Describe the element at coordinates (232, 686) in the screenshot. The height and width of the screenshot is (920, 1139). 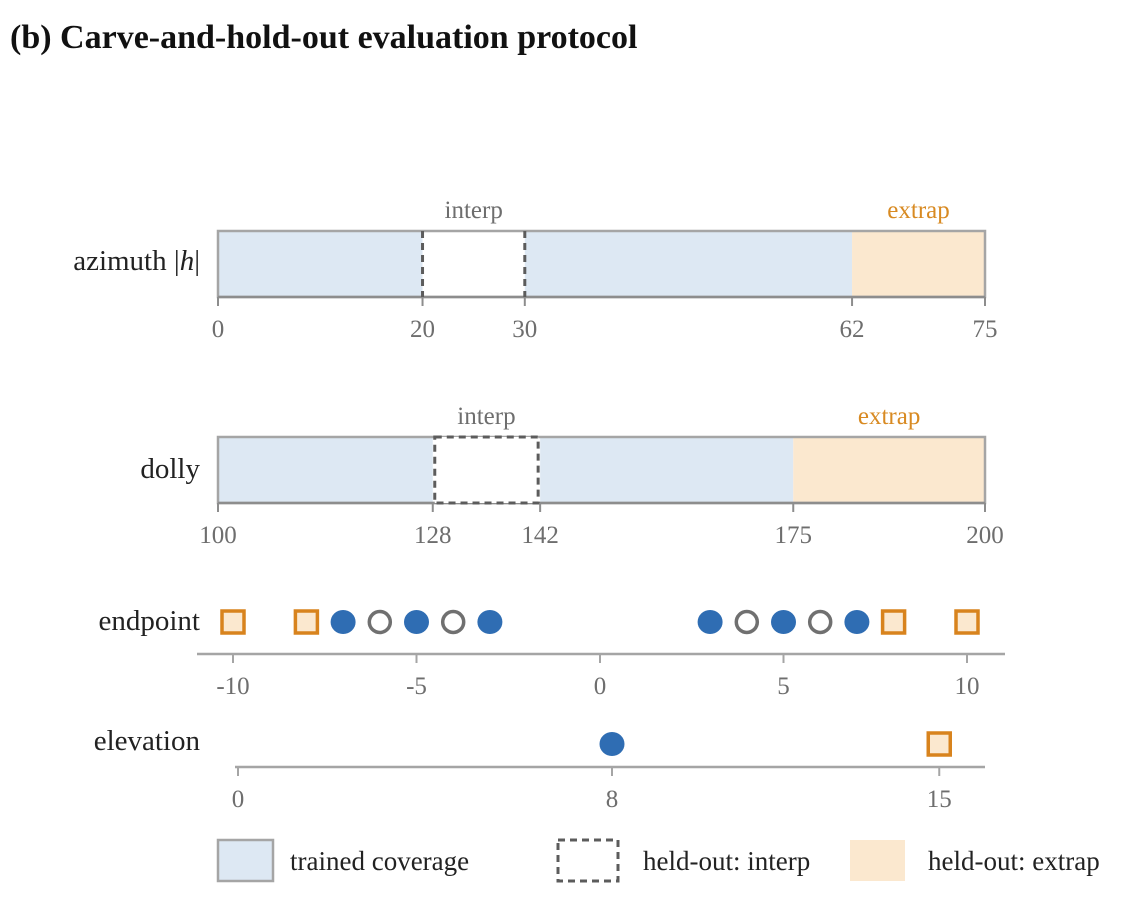
I see `tick-label: -10` at that location.